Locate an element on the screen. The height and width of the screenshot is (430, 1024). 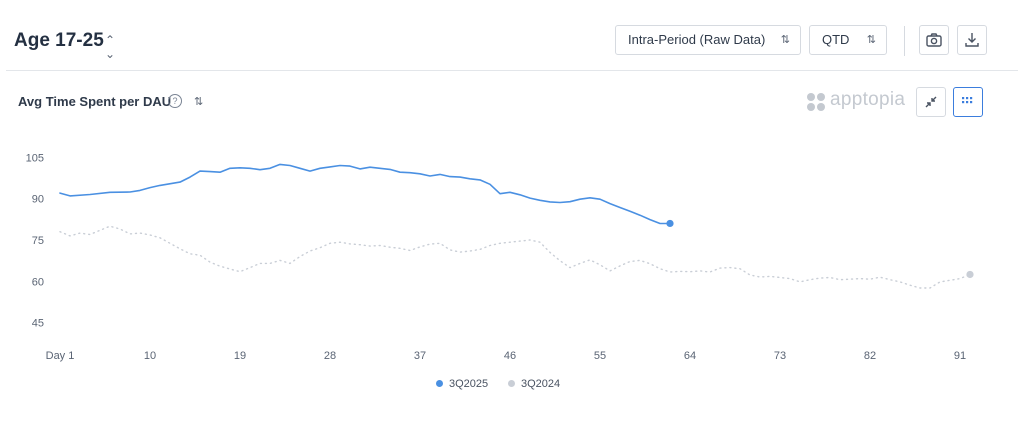
legend-item: 3Q2024 is located at coordinates (534, 384).